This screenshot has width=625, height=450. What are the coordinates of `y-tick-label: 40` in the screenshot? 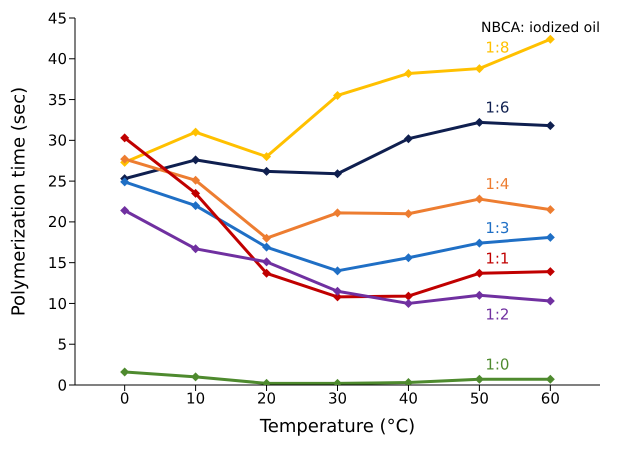 It's located at (57, 59).